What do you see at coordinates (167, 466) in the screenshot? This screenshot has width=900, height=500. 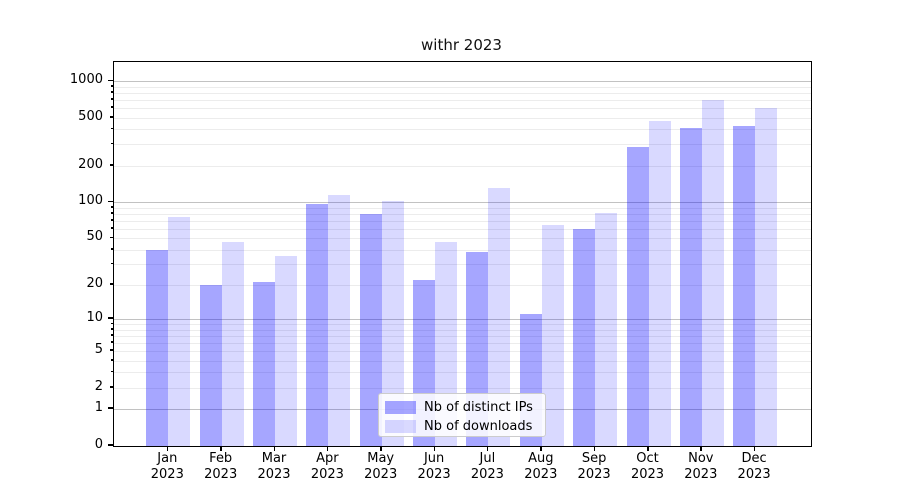 I see `x-tick-label-jan: Jan 2023` at bounding box center [167, 466].